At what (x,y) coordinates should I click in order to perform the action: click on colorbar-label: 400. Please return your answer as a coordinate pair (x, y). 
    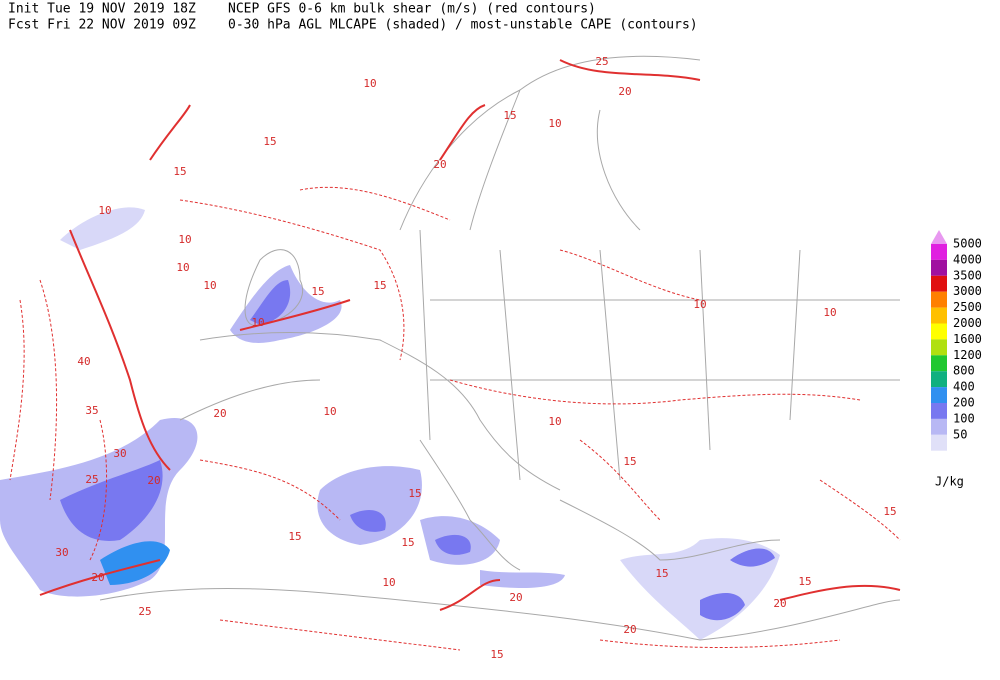
    Looking at the image, I should click on (964, 387).